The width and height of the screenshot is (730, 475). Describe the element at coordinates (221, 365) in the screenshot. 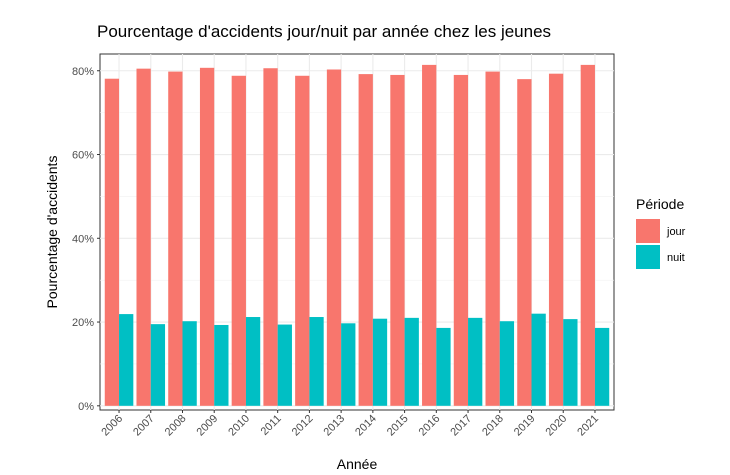

I see `bar-nuit-2009` at that location.